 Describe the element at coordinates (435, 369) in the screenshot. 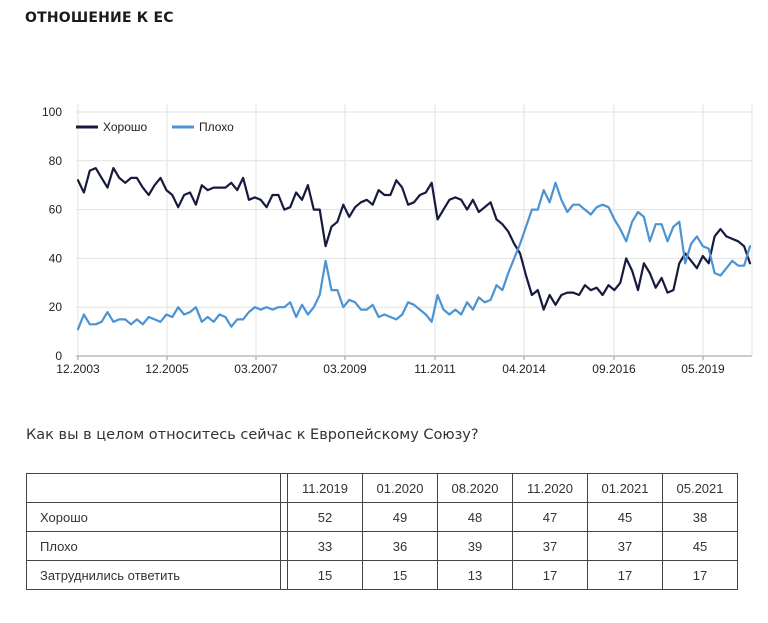

I see `x-tick-label: 11.2011` at that location.